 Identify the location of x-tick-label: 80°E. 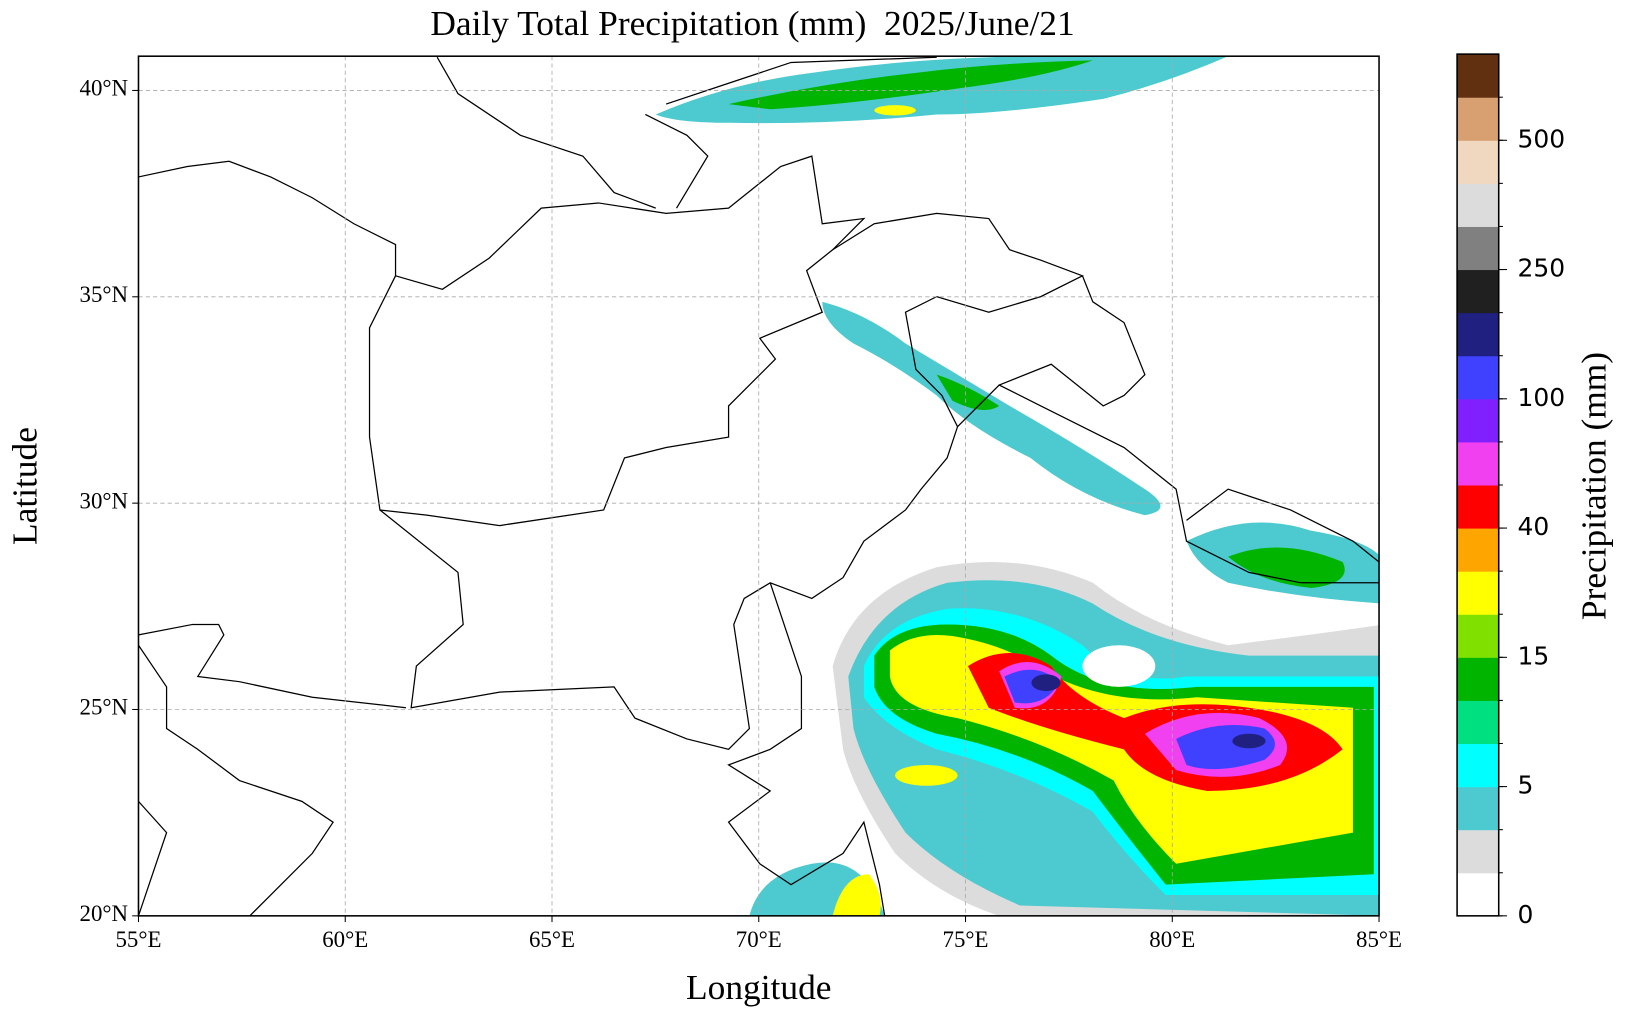
(1172, 939).